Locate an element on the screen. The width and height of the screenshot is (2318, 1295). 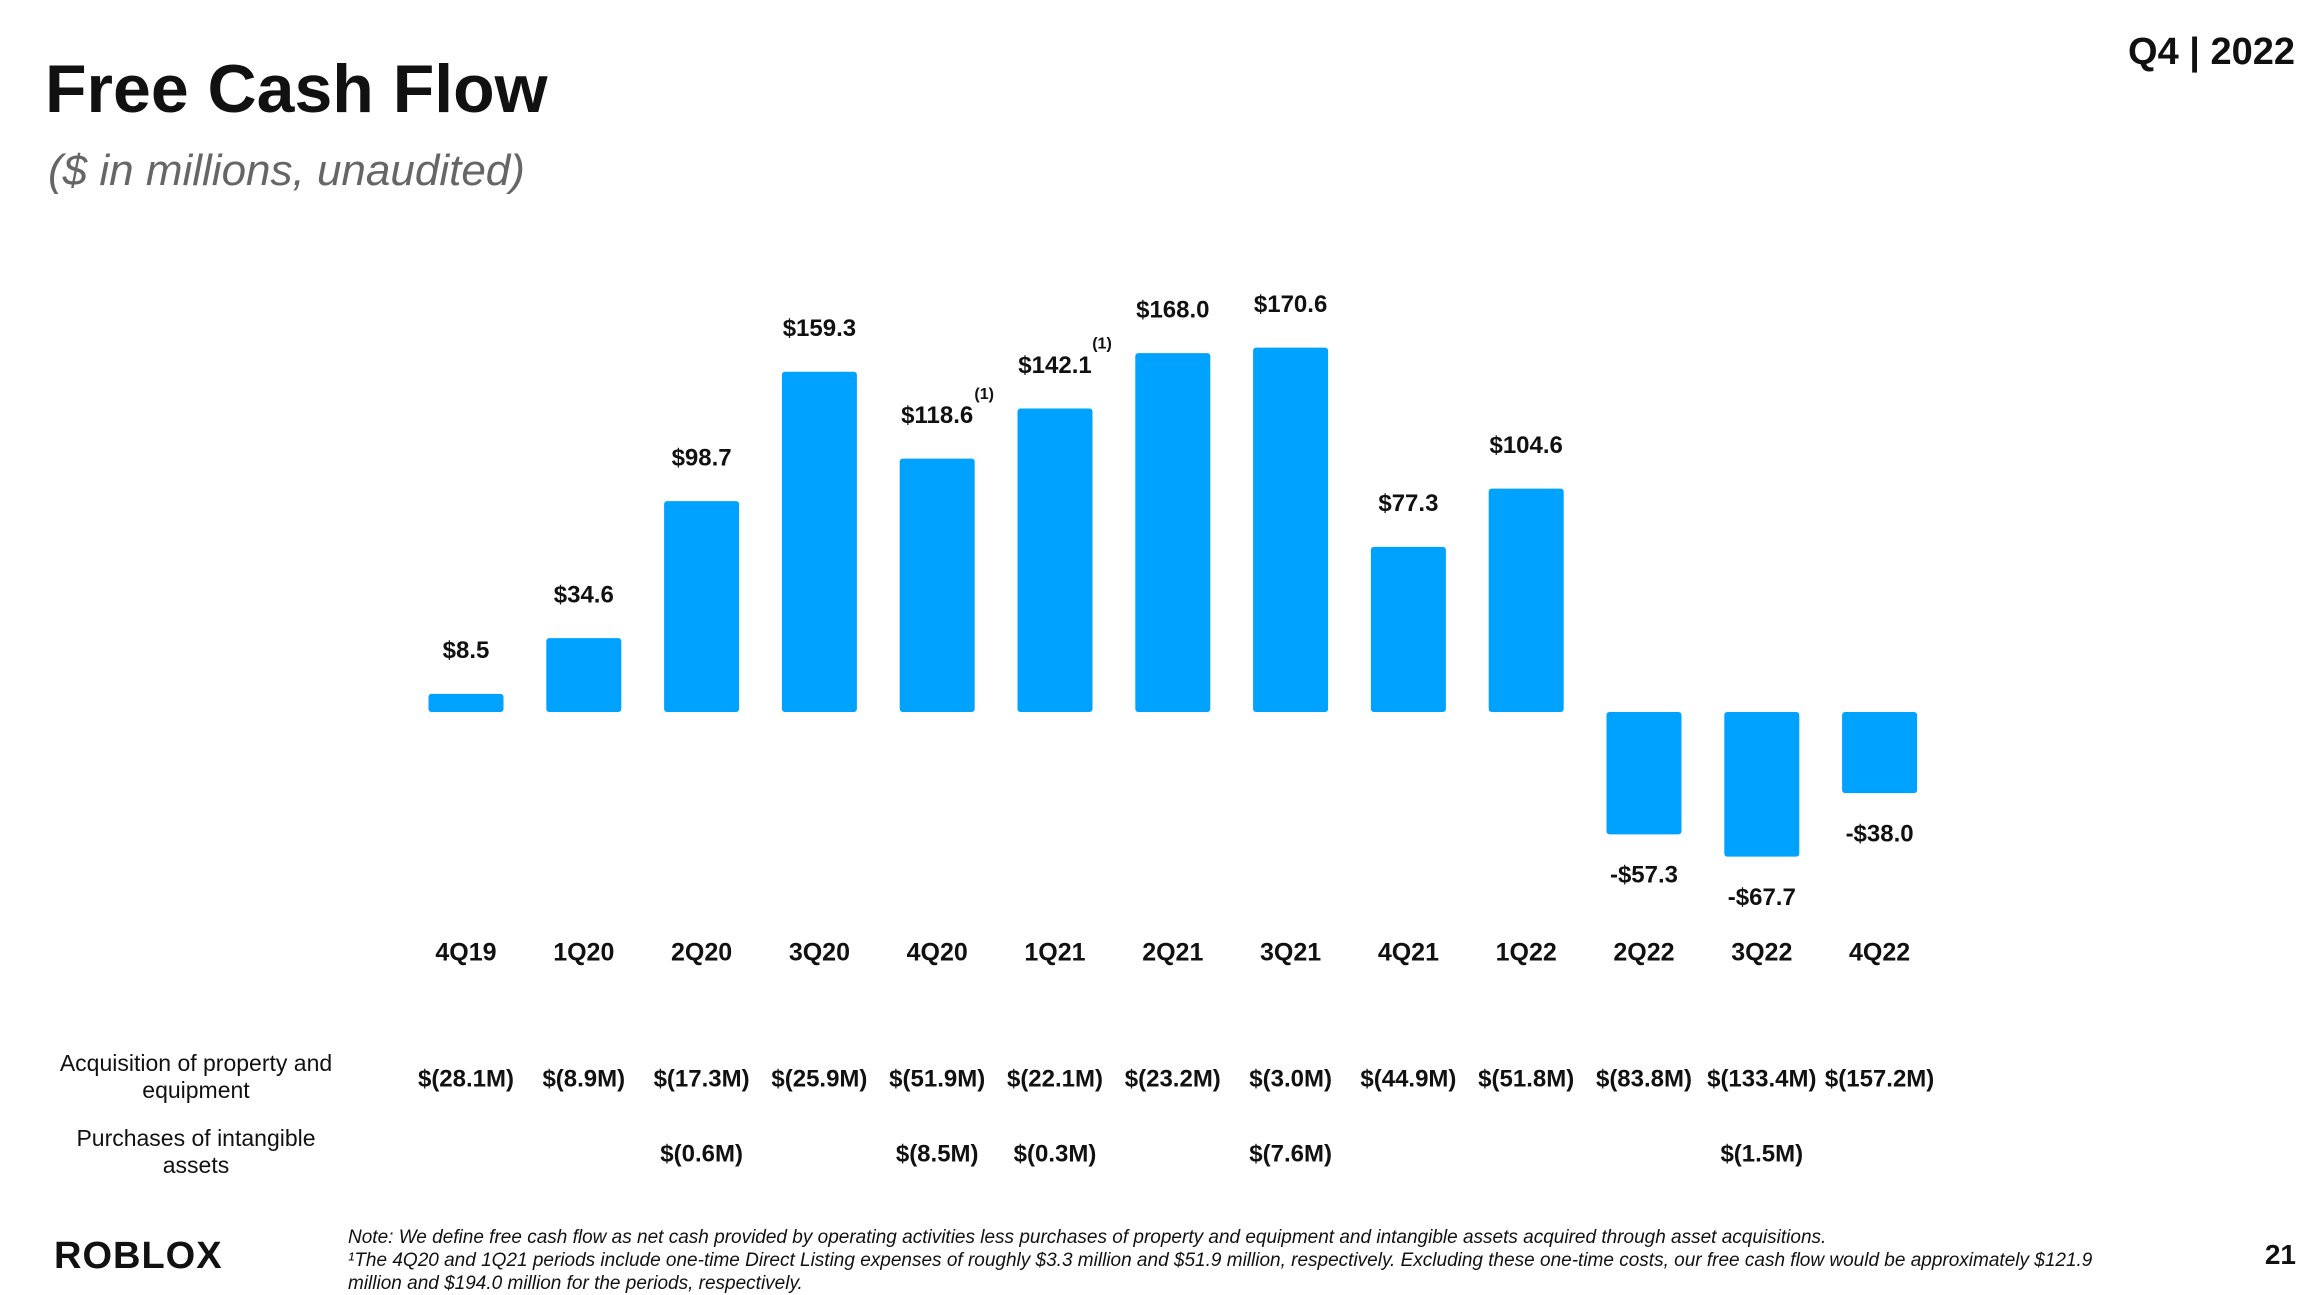
value-label: $118.6 is located at coordinates (937, 415).